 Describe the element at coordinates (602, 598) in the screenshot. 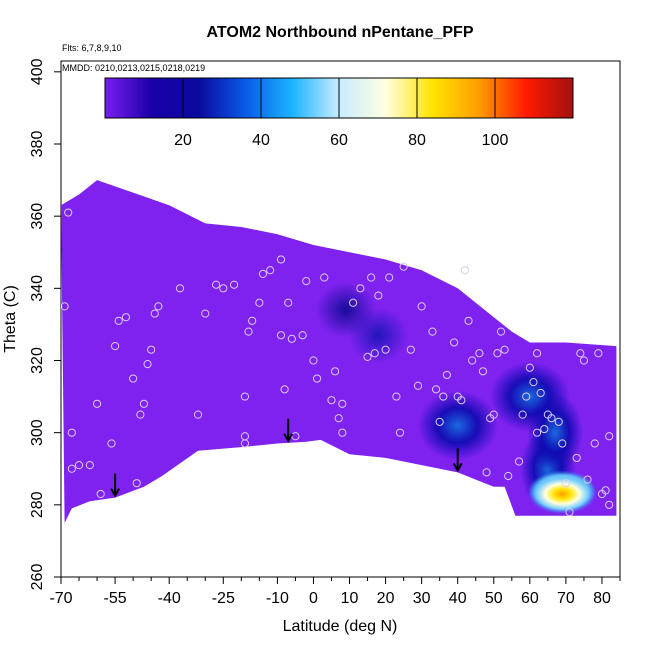

I see `x-tick-label: 80` at that location.